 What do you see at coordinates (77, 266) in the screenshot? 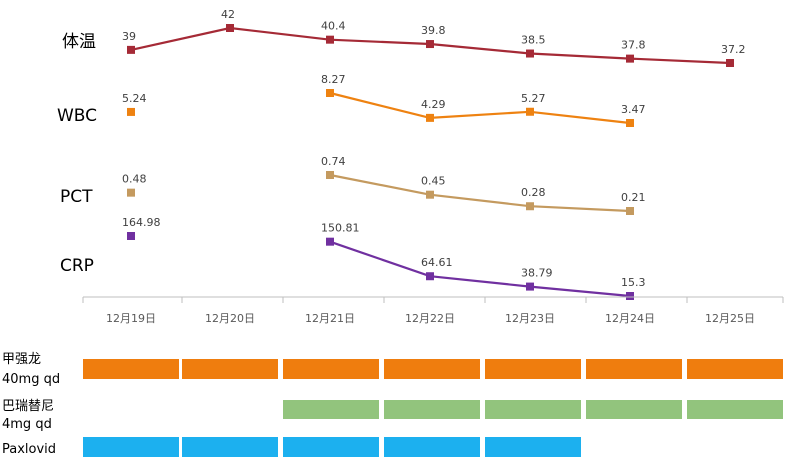
I see `series-label: CRP` at bounding box center [77, 266].